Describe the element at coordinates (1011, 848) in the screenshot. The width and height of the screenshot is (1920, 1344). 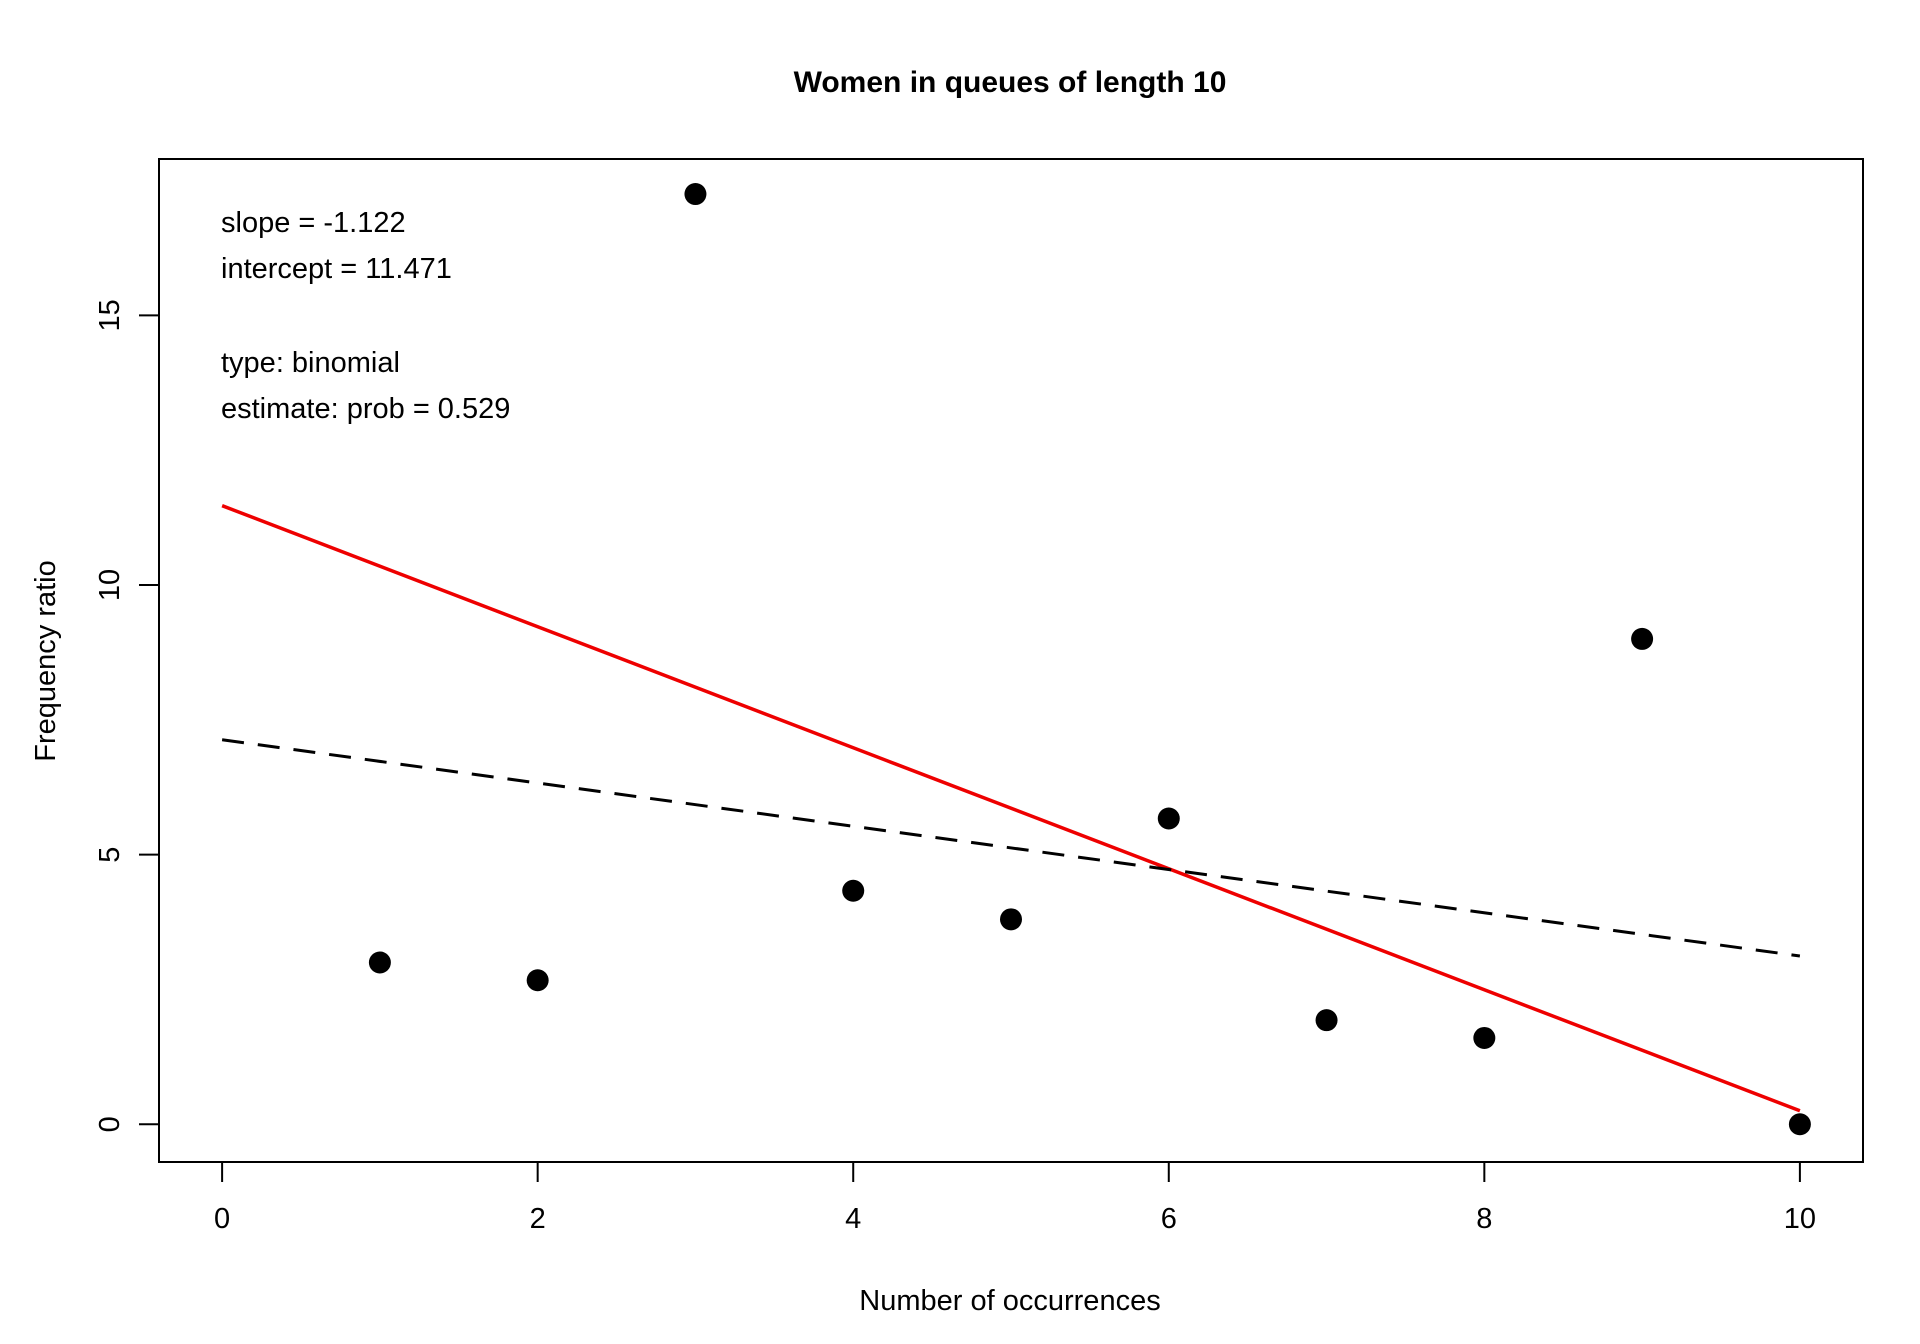
I see `dashed-line` at that location.